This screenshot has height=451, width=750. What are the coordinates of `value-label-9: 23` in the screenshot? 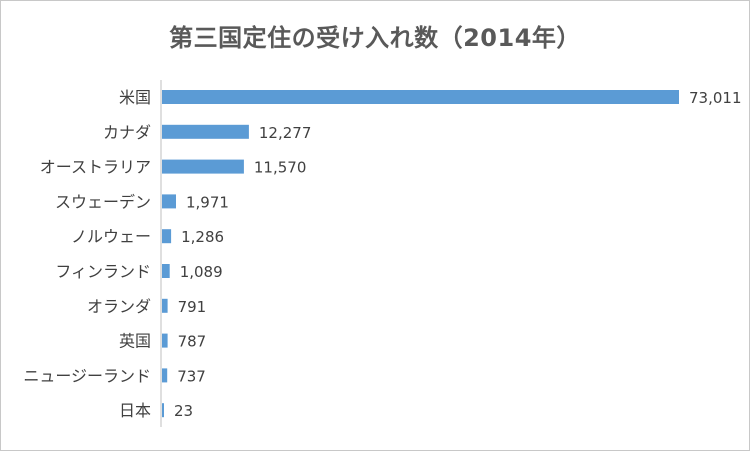 It's located at (183, 411).